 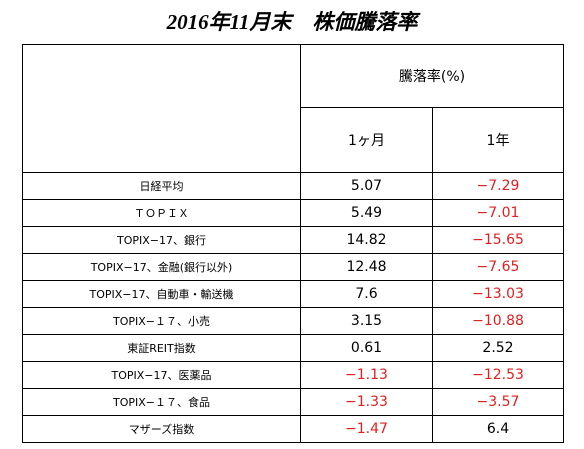 I want to click on table-row: TOPIX−17、自動車・輸送機 7.6 −13.03, so click(x=293, y=294).